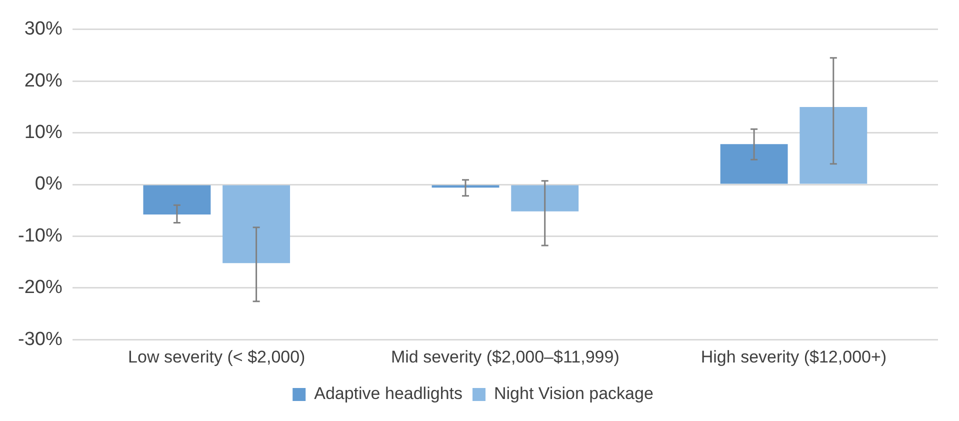 Image resolution: width=959 pixels, height=421 pixels. I want to click on y-tick-label: 0%, so click(48, 184).